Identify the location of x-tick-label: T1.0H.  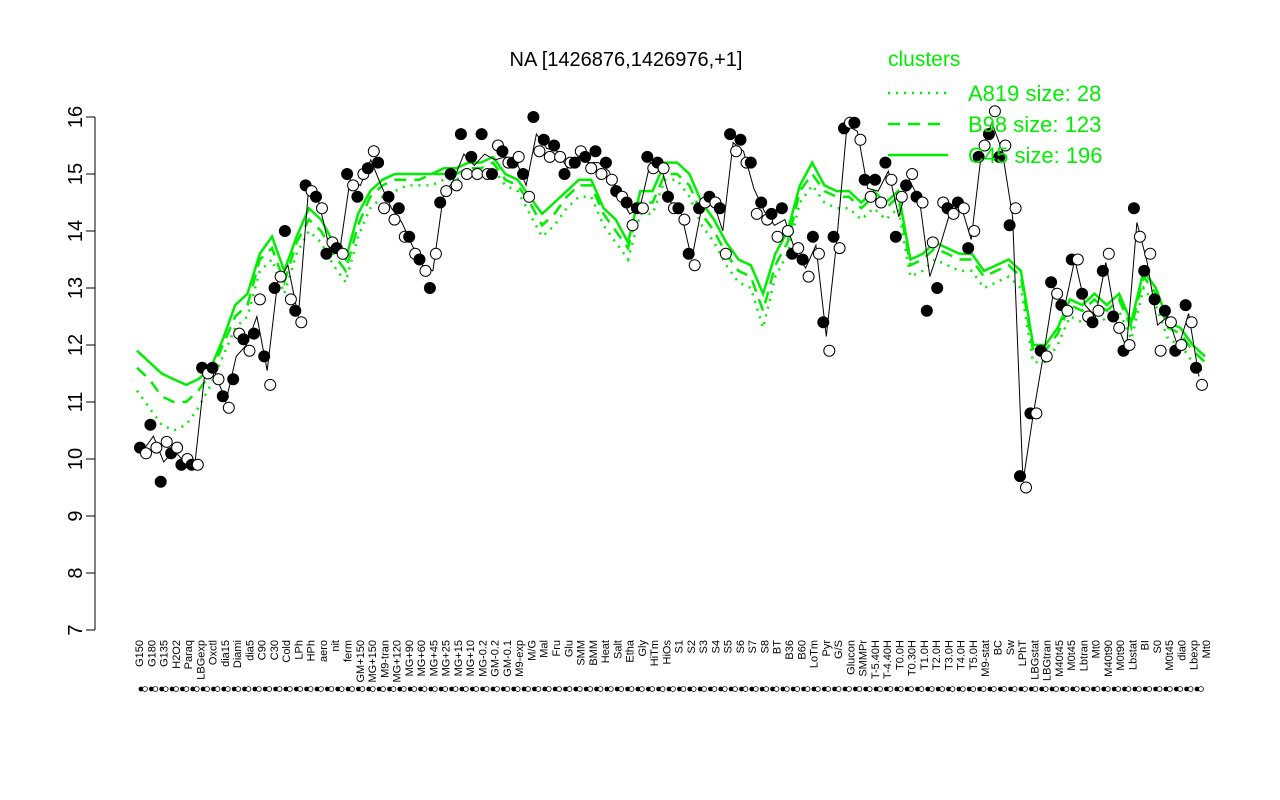
(925, 655).